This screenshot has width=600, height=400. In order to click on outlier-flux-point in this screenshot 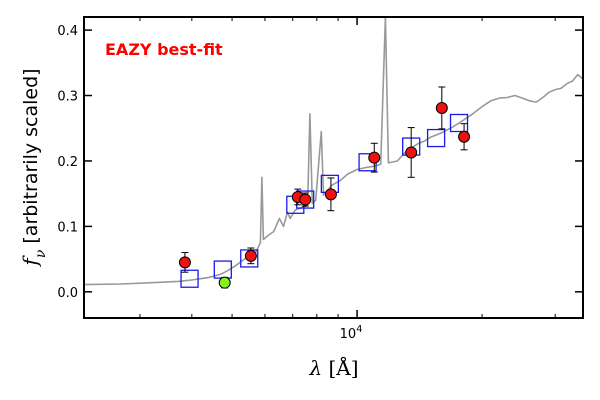, I will do `click(224, 282)`.